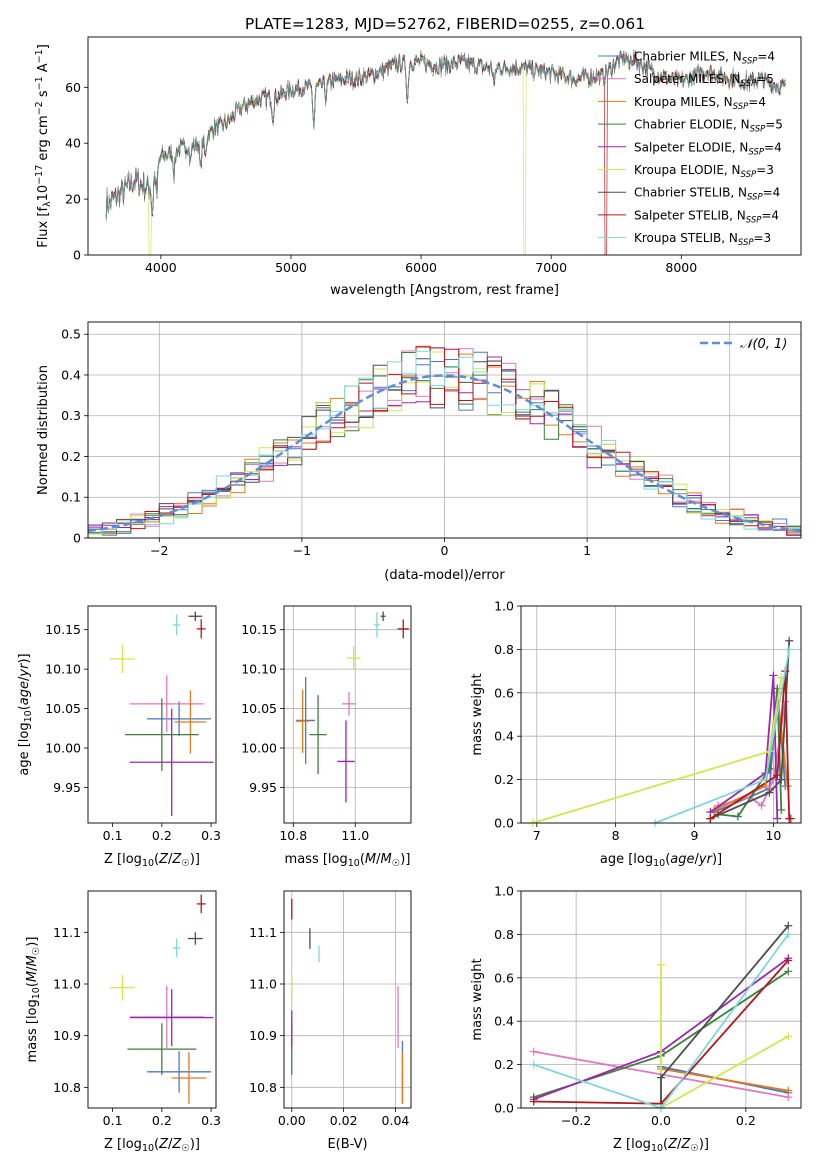 The image size is (819, 1170). I want to click on x-tick-label: 2, so click(730, 550).